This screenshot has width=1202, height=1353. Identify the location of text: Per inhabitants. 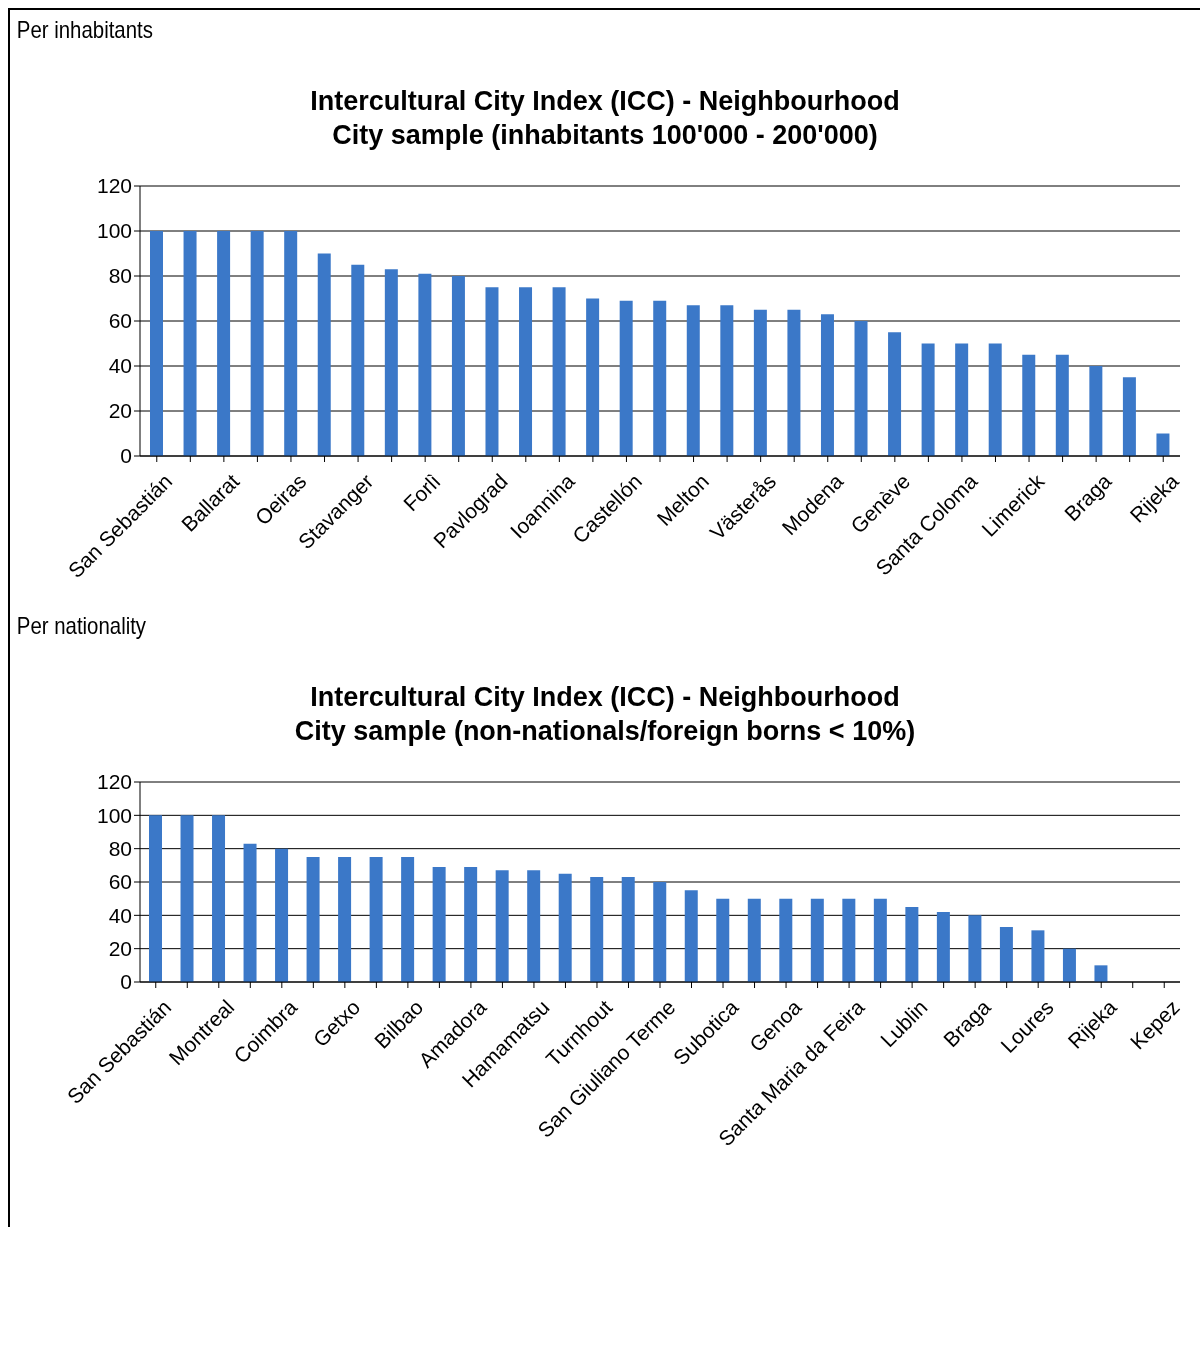
(84, 30).